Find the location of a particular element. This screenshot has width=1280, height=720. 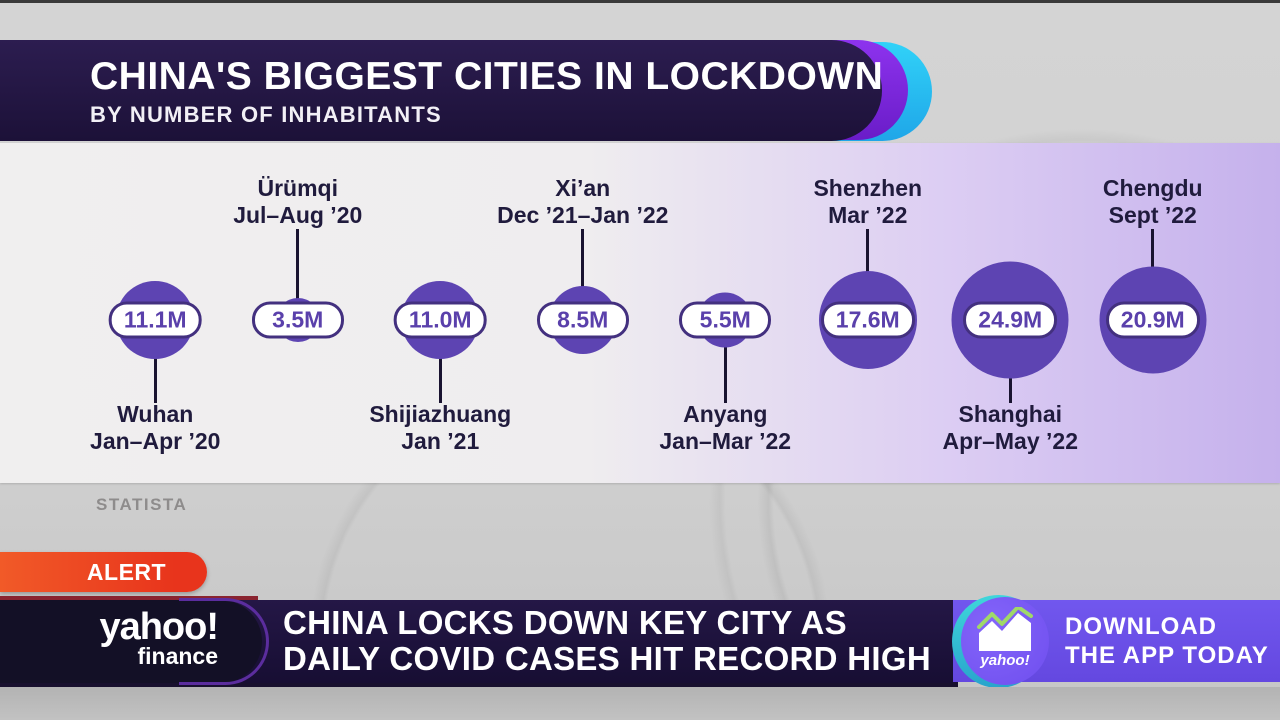

city-name: Wuhan is located at coordinates (155, 414).